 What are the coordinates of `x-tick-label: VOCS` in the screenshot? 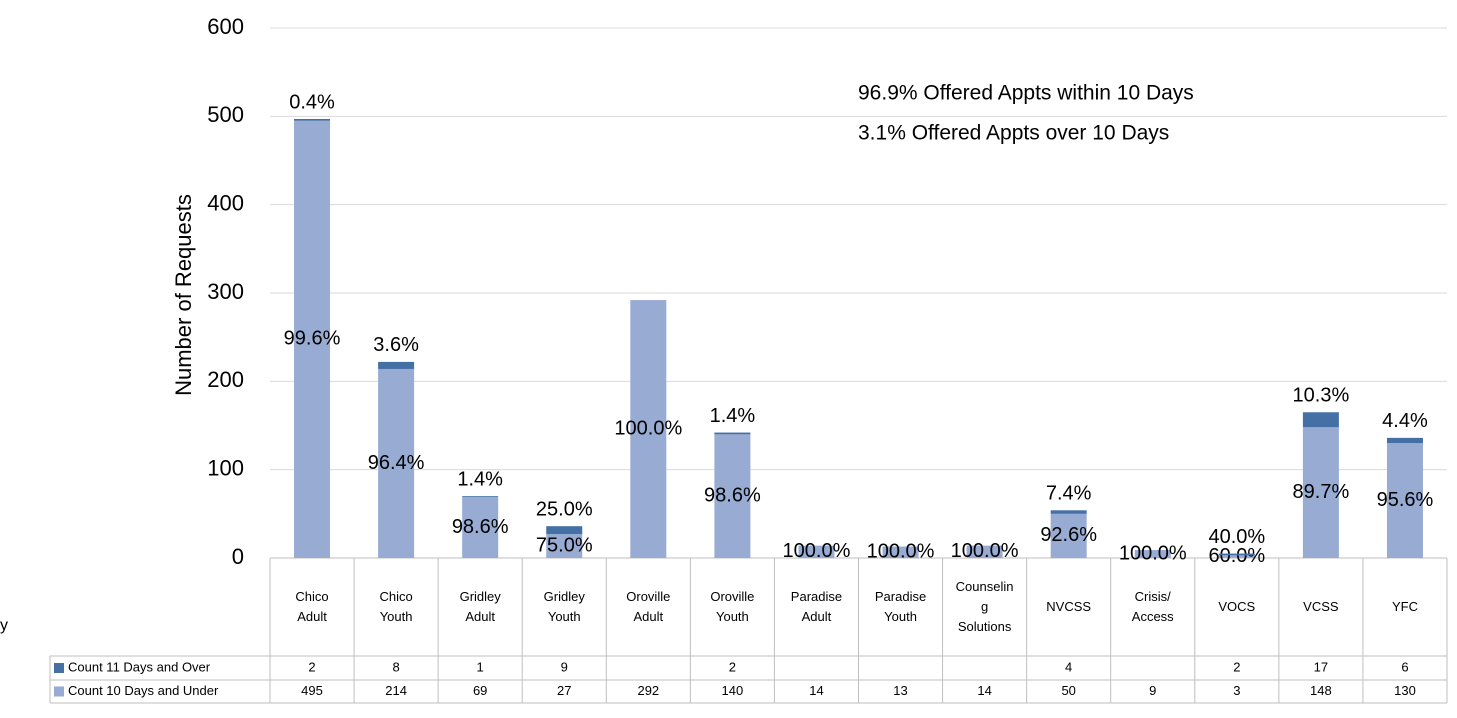 It's located at (1237, 606).